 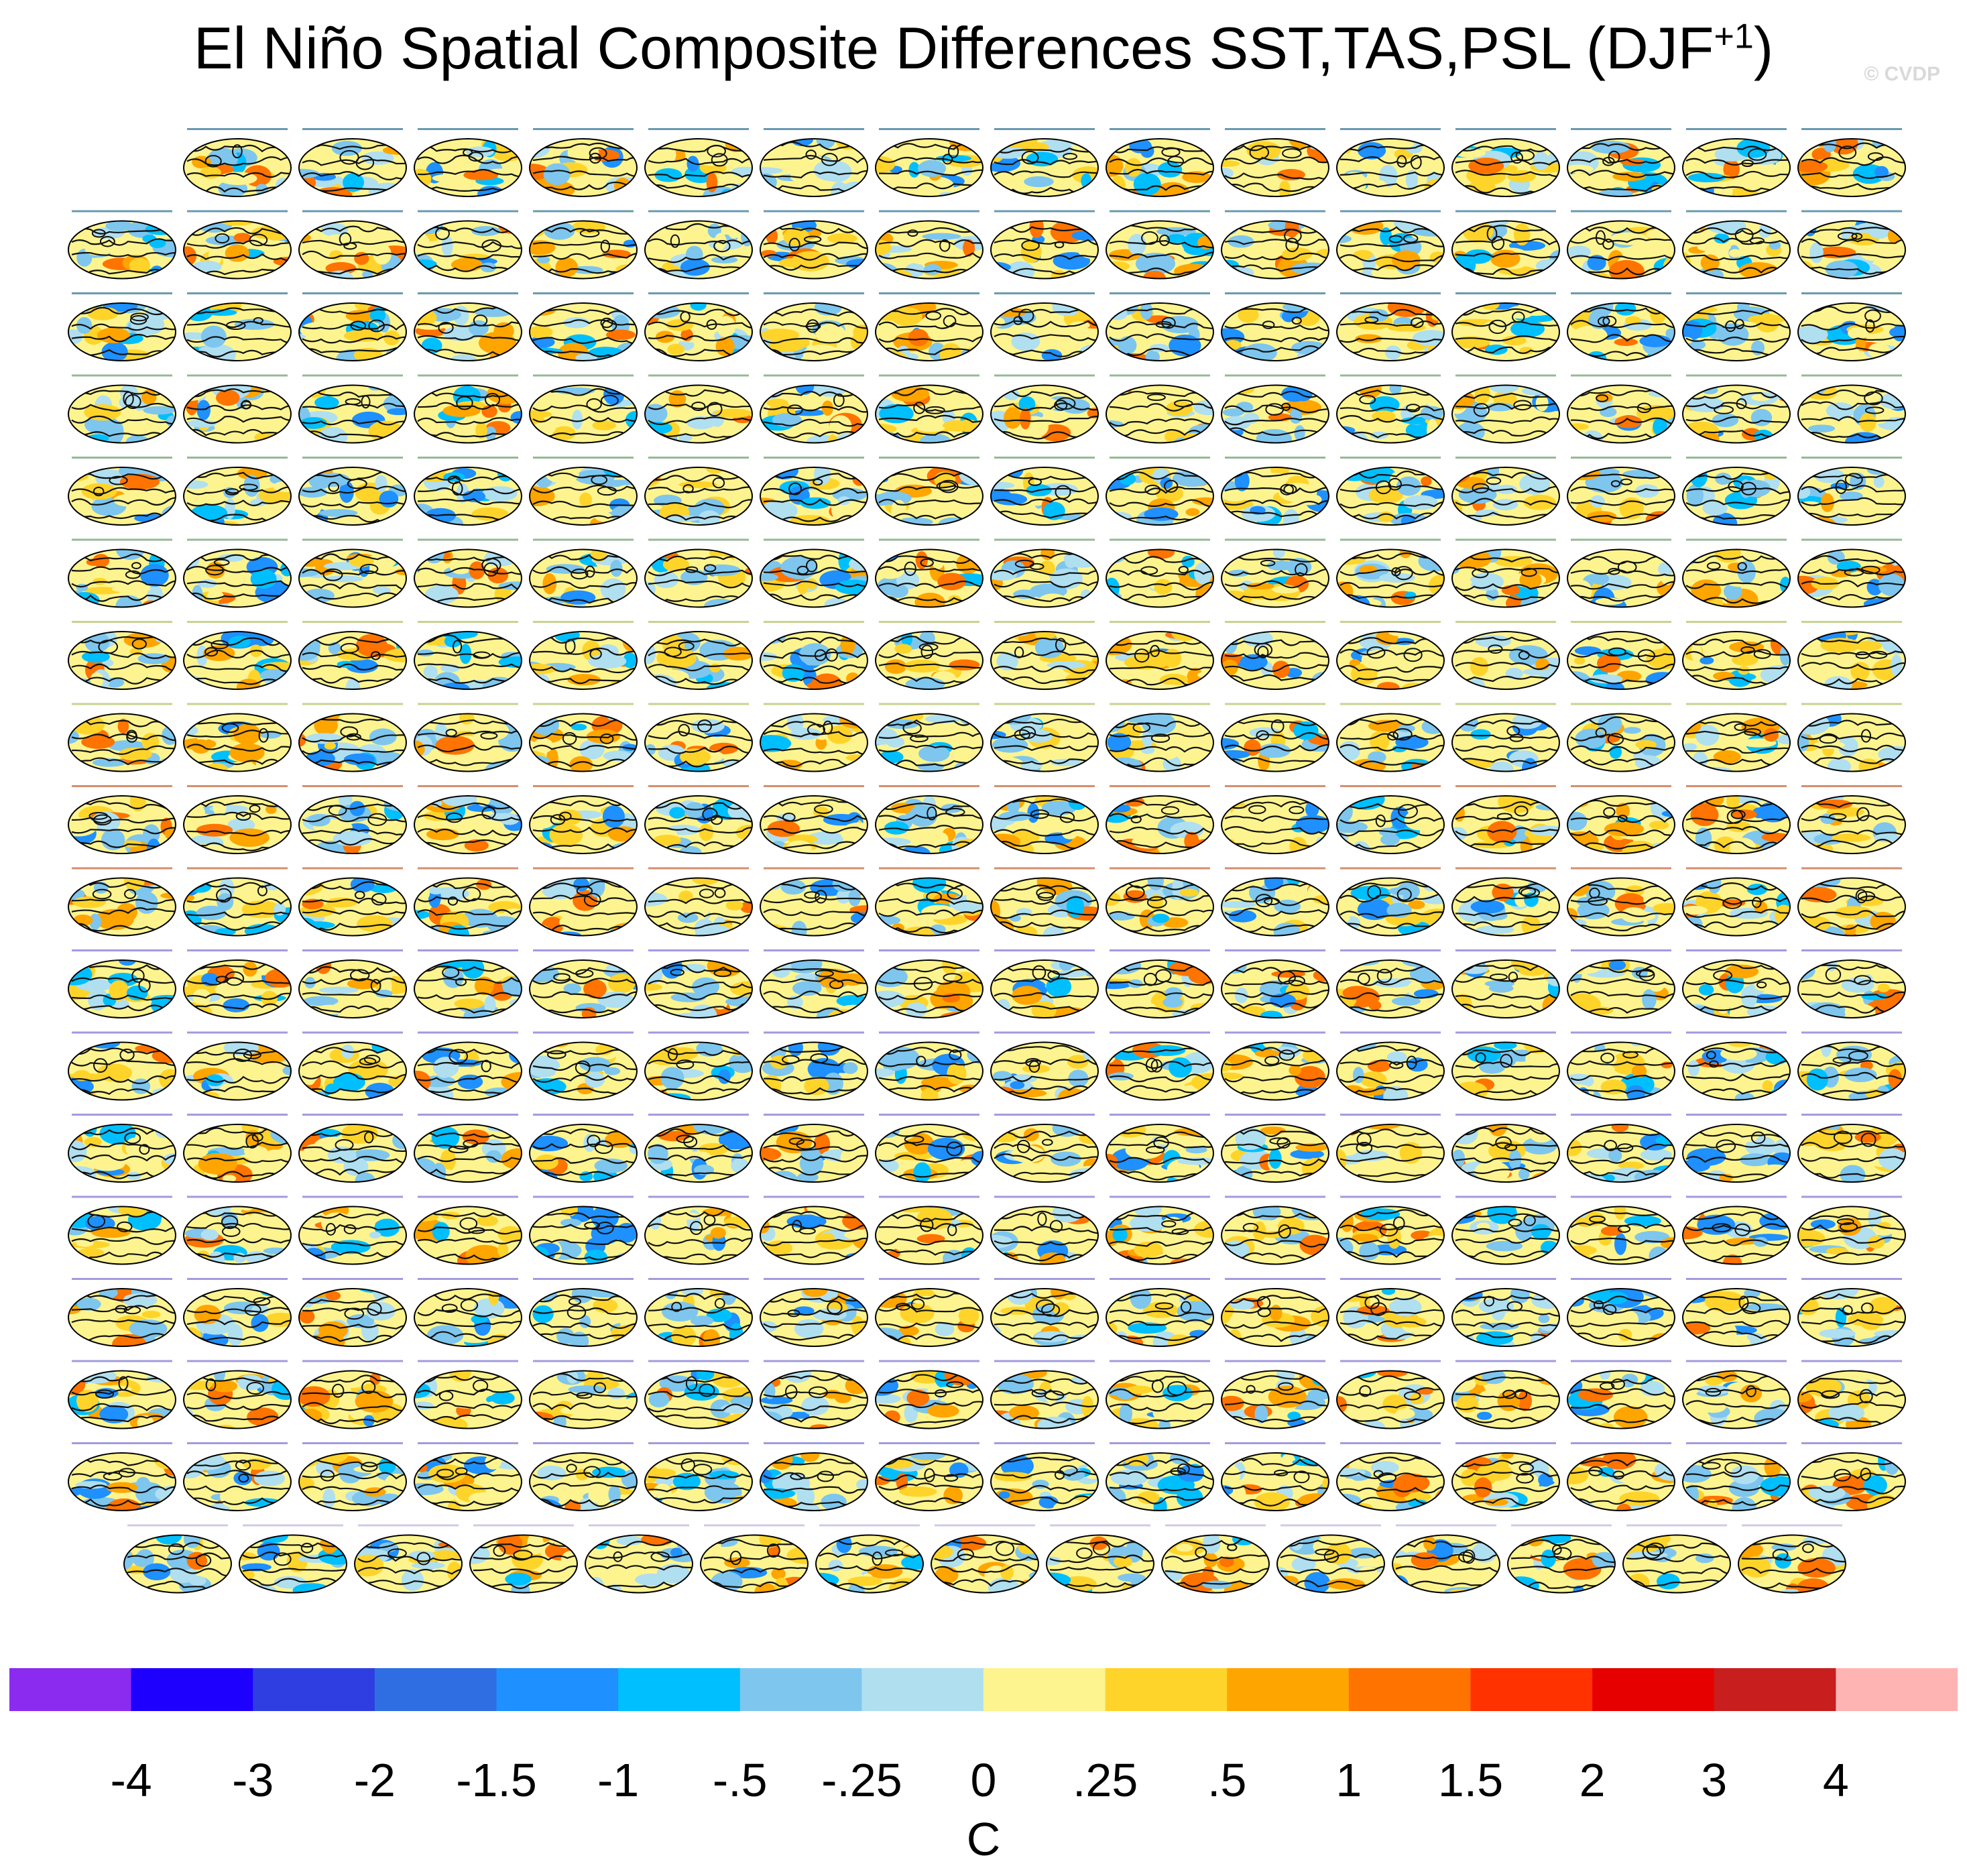 I want to click on colorbar-tick-label: -.5, so click(x=740, y=1780).